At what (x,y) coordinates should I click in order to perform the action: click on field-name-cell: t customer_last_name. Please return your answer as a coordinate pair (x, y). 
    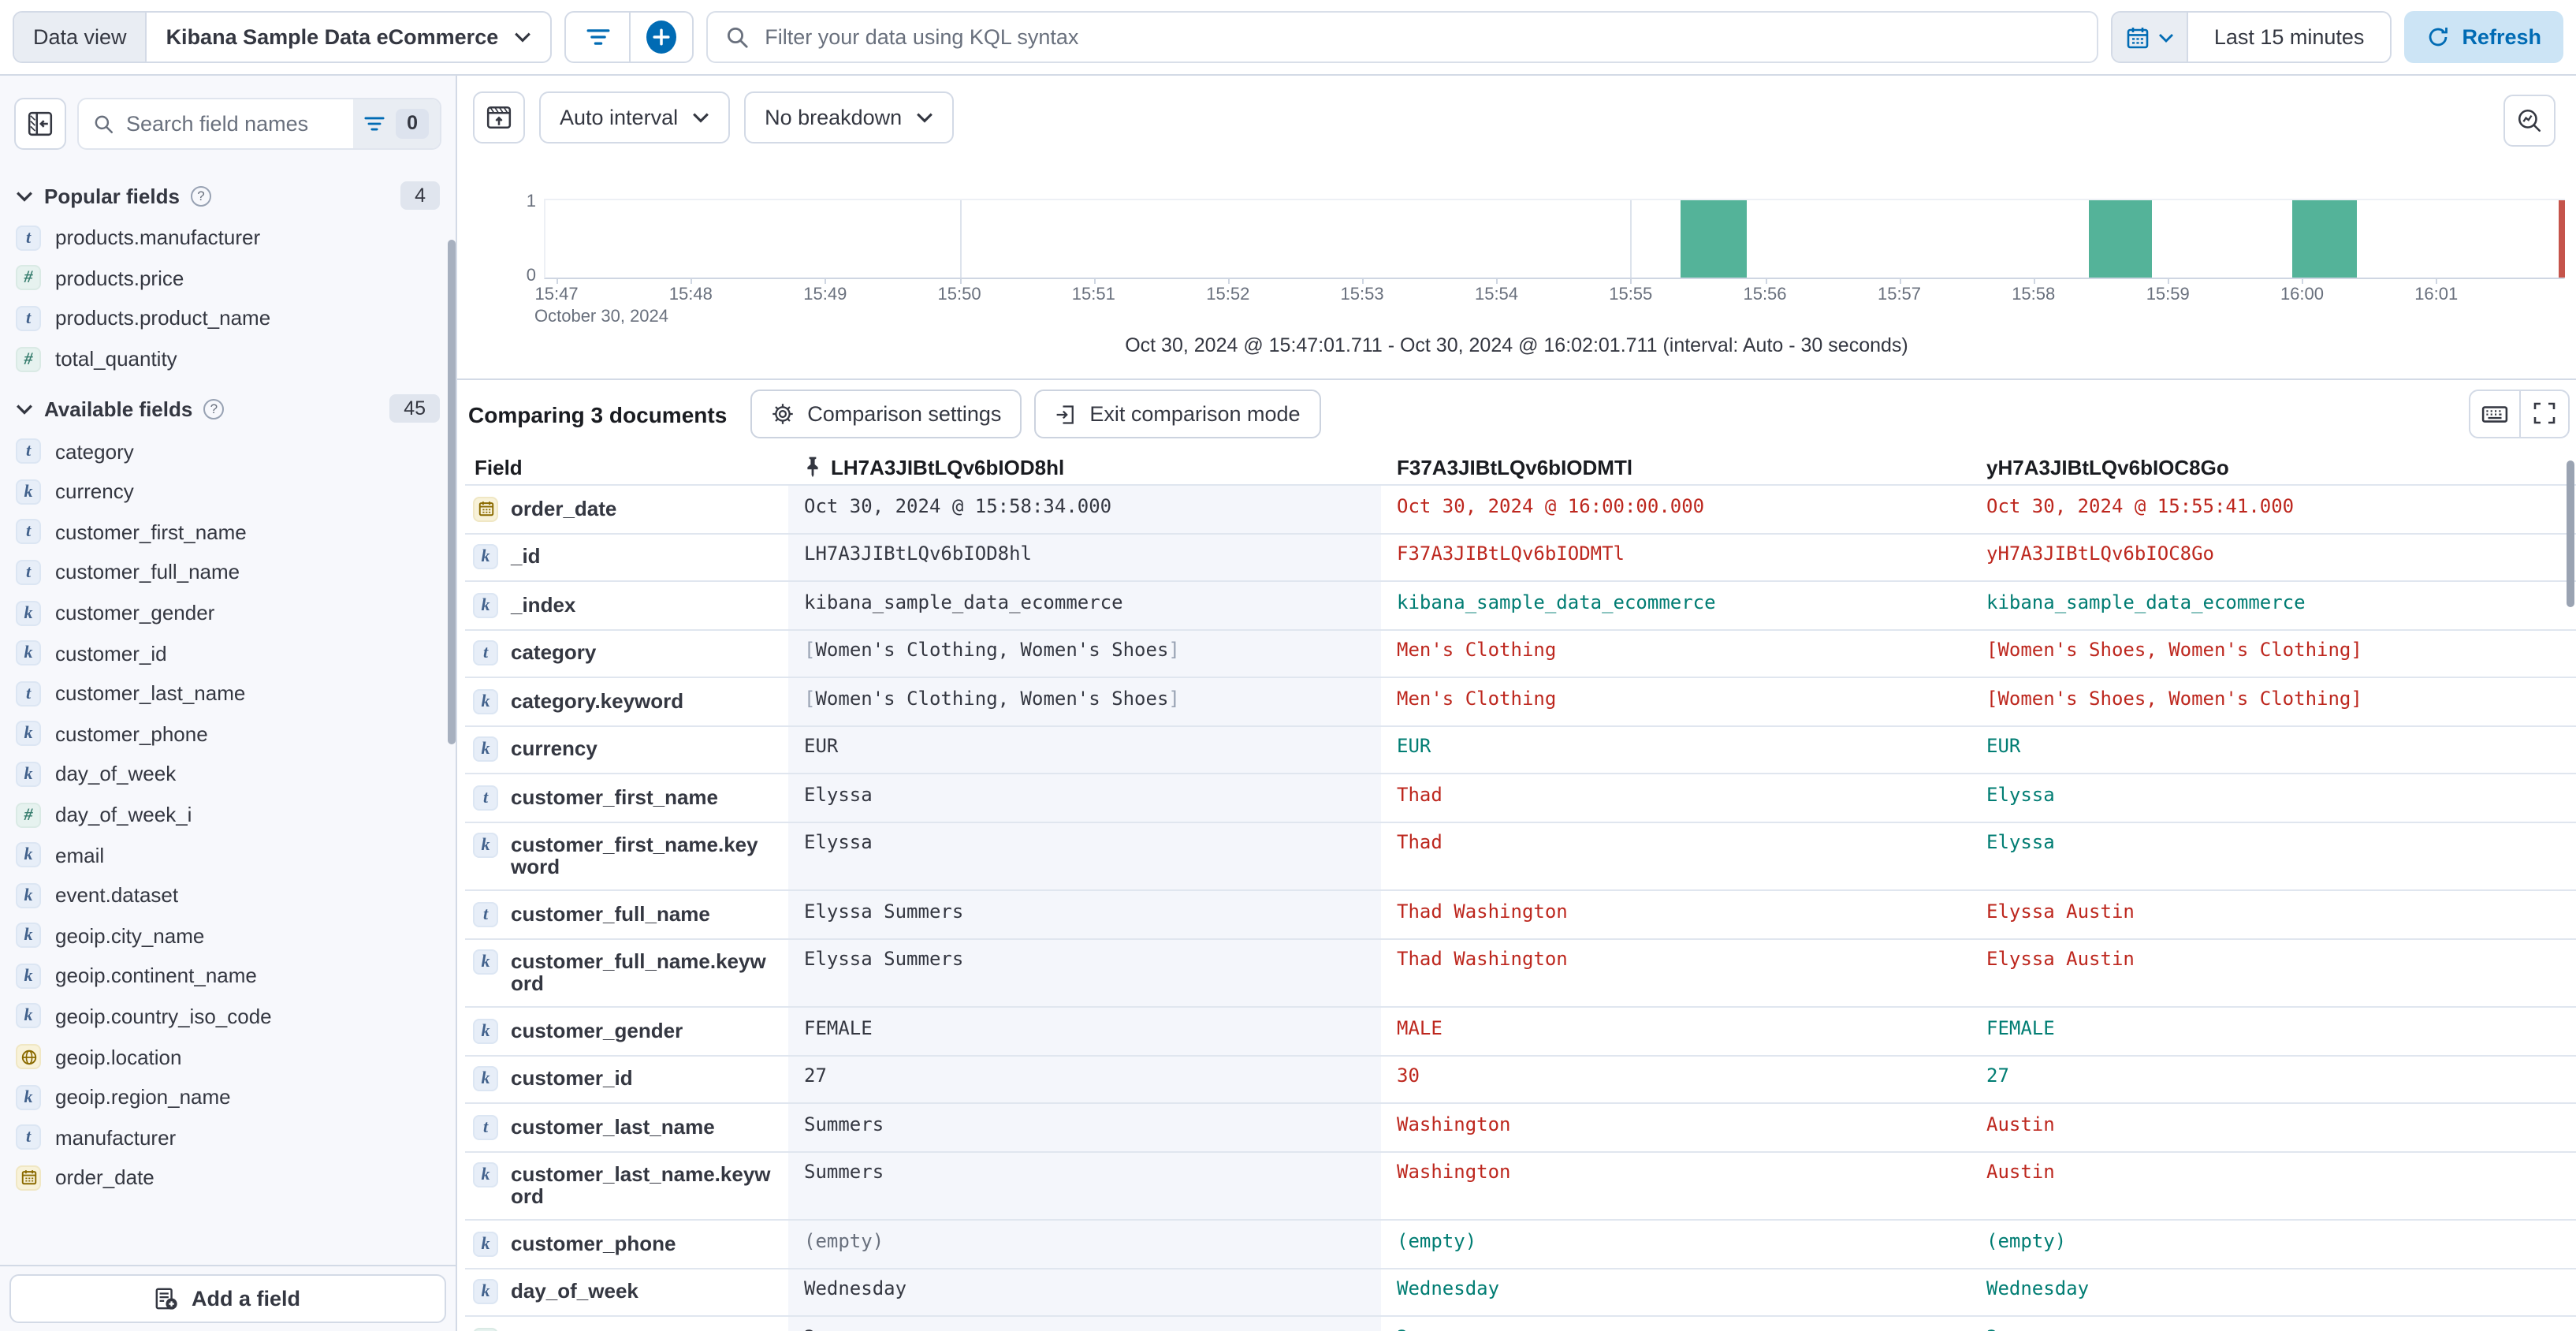
    Looking at the image, I should click on (626, 1127).